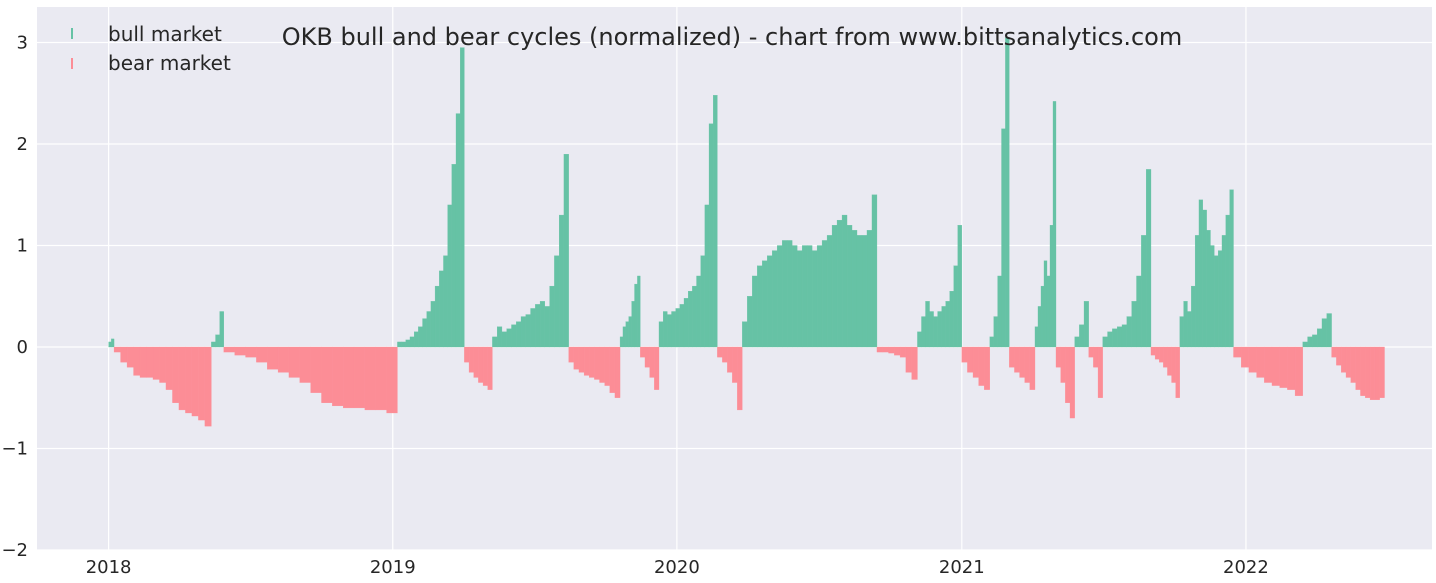 This screenshot has height=583, width=1436. I want to click on legend-bull-label: bull market, so click(165, 34).